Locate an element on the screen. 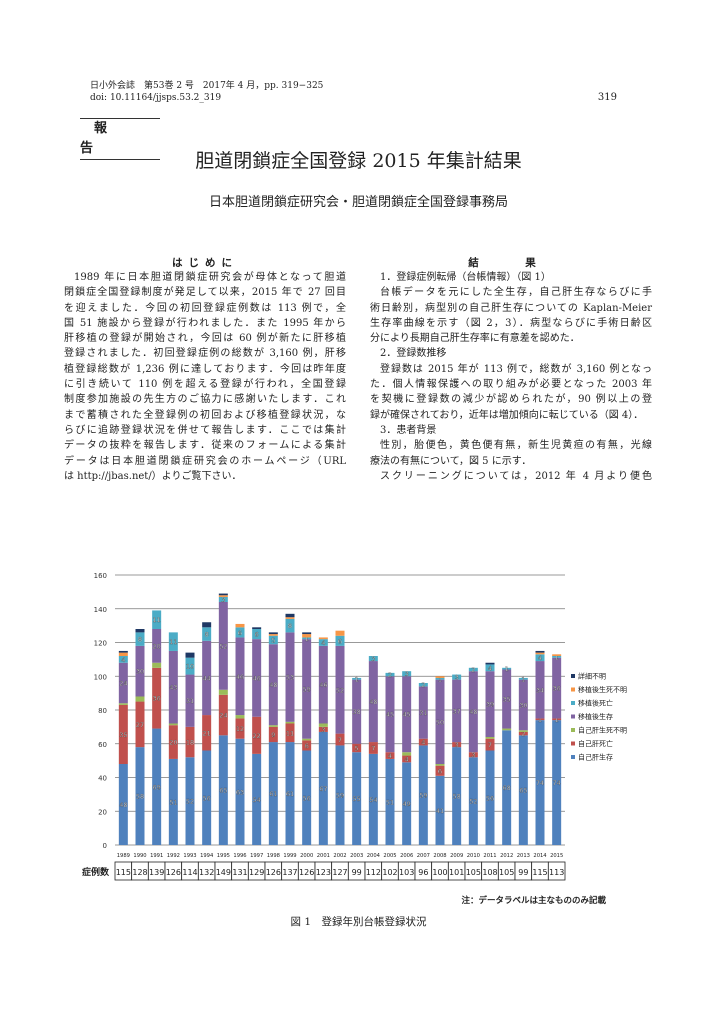 This screenshot has width=717, height=1012. data-label: 18 is located at coordinates (190, 743).